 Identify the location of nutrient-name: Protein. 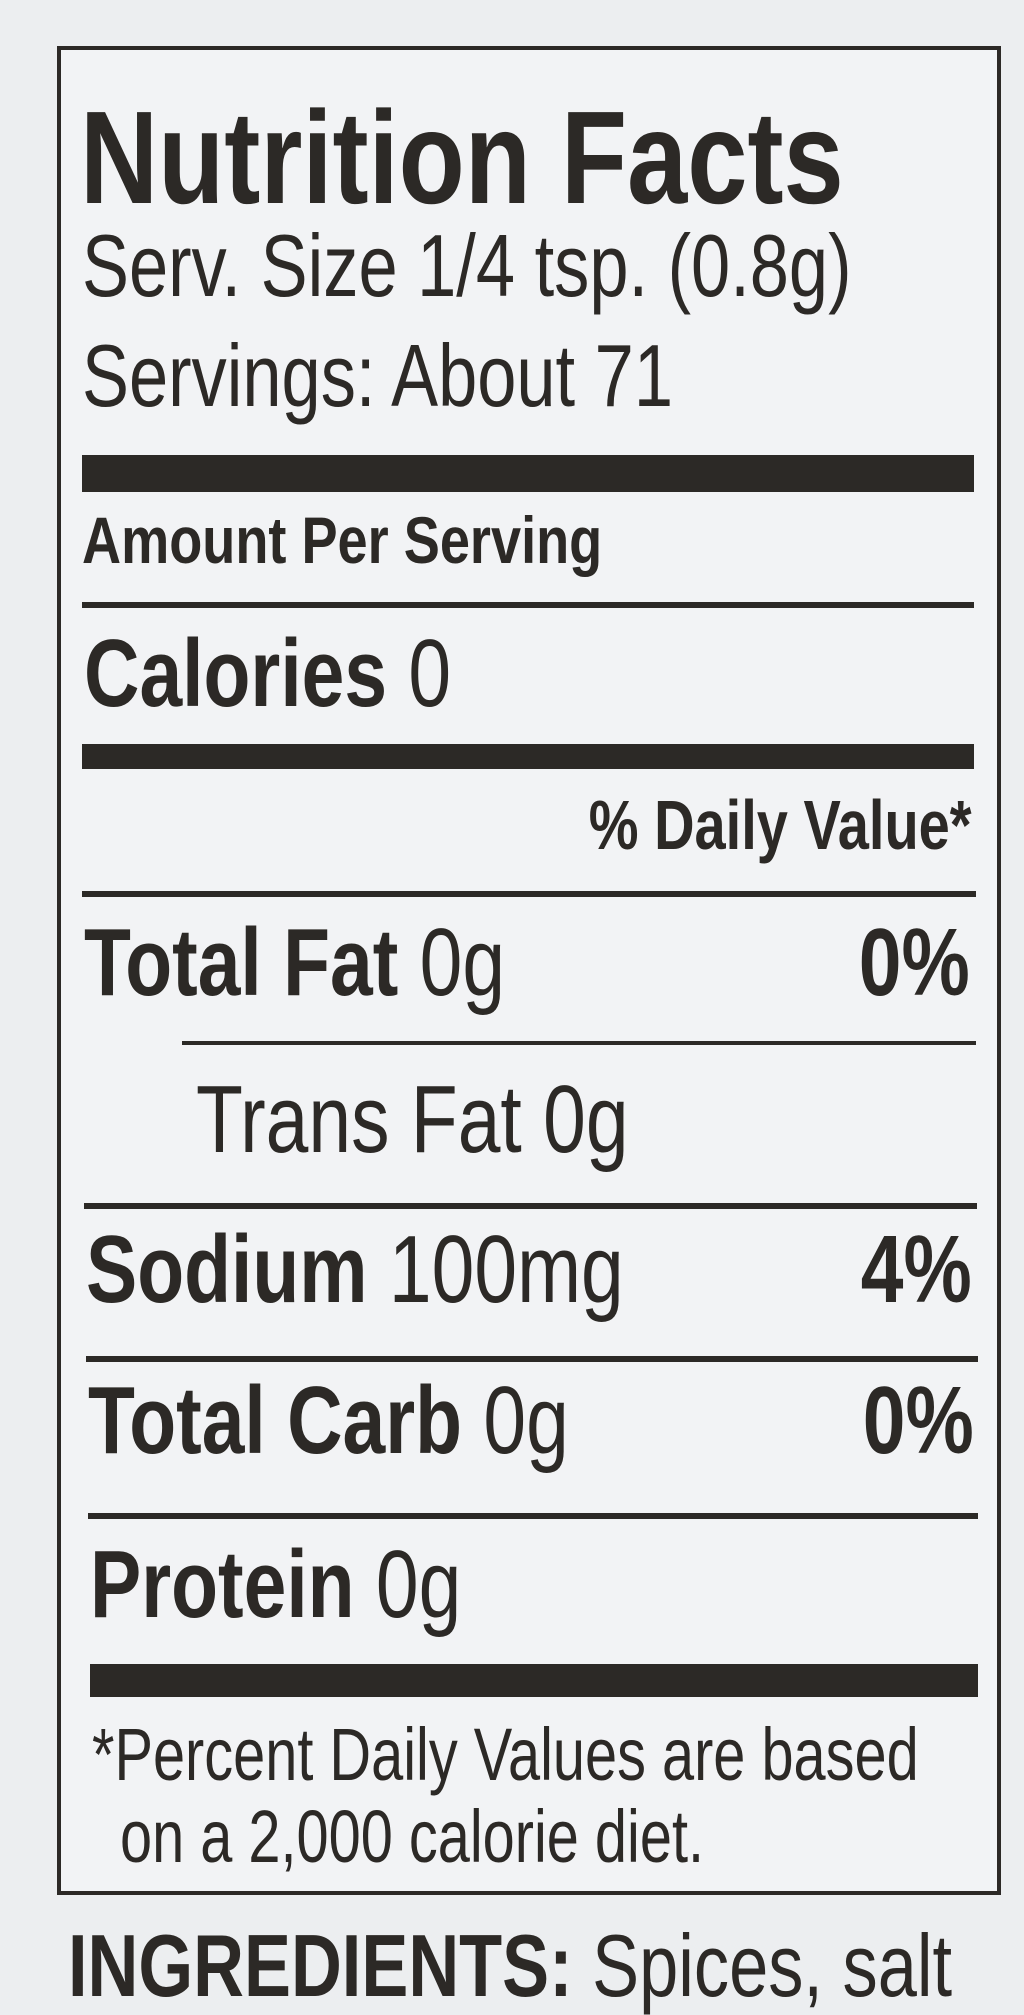
(222, 1584).